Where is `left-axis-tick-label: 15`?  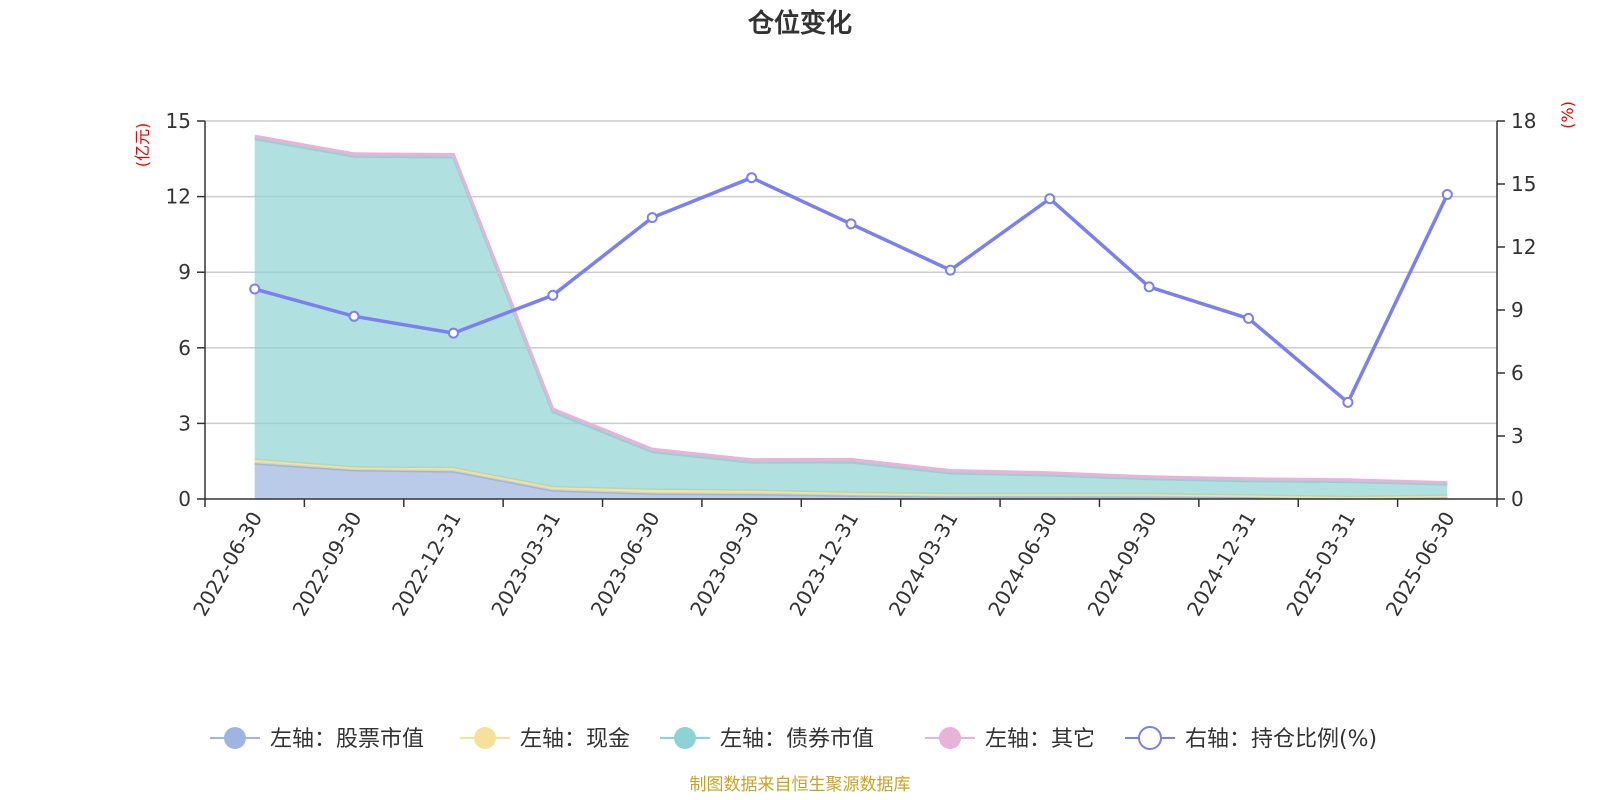
left-axis-tick-label: 15 is located at coordinates (178, 121).